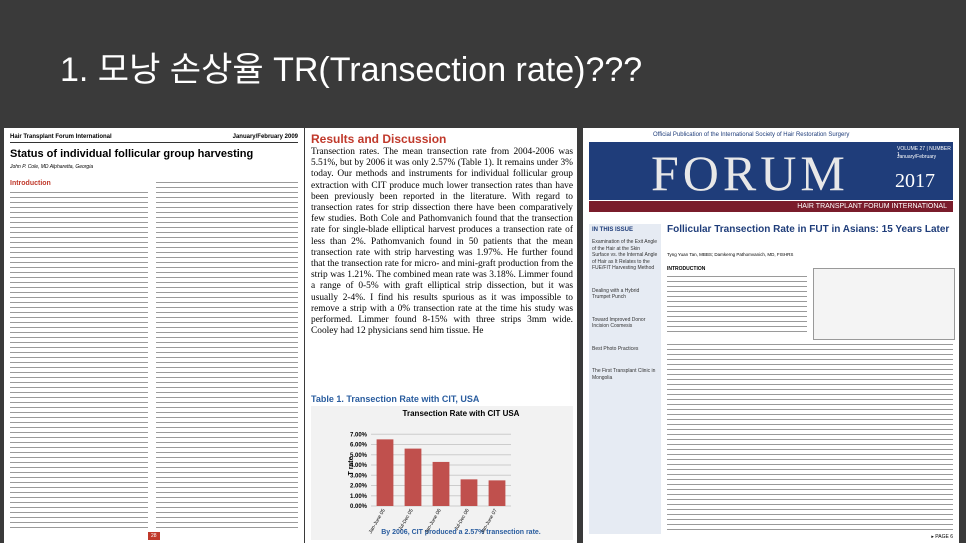 The width and height of the screenshot is (966, 543). I want to click on header-left: Hair Transplant Forum International, so click(61, 137).